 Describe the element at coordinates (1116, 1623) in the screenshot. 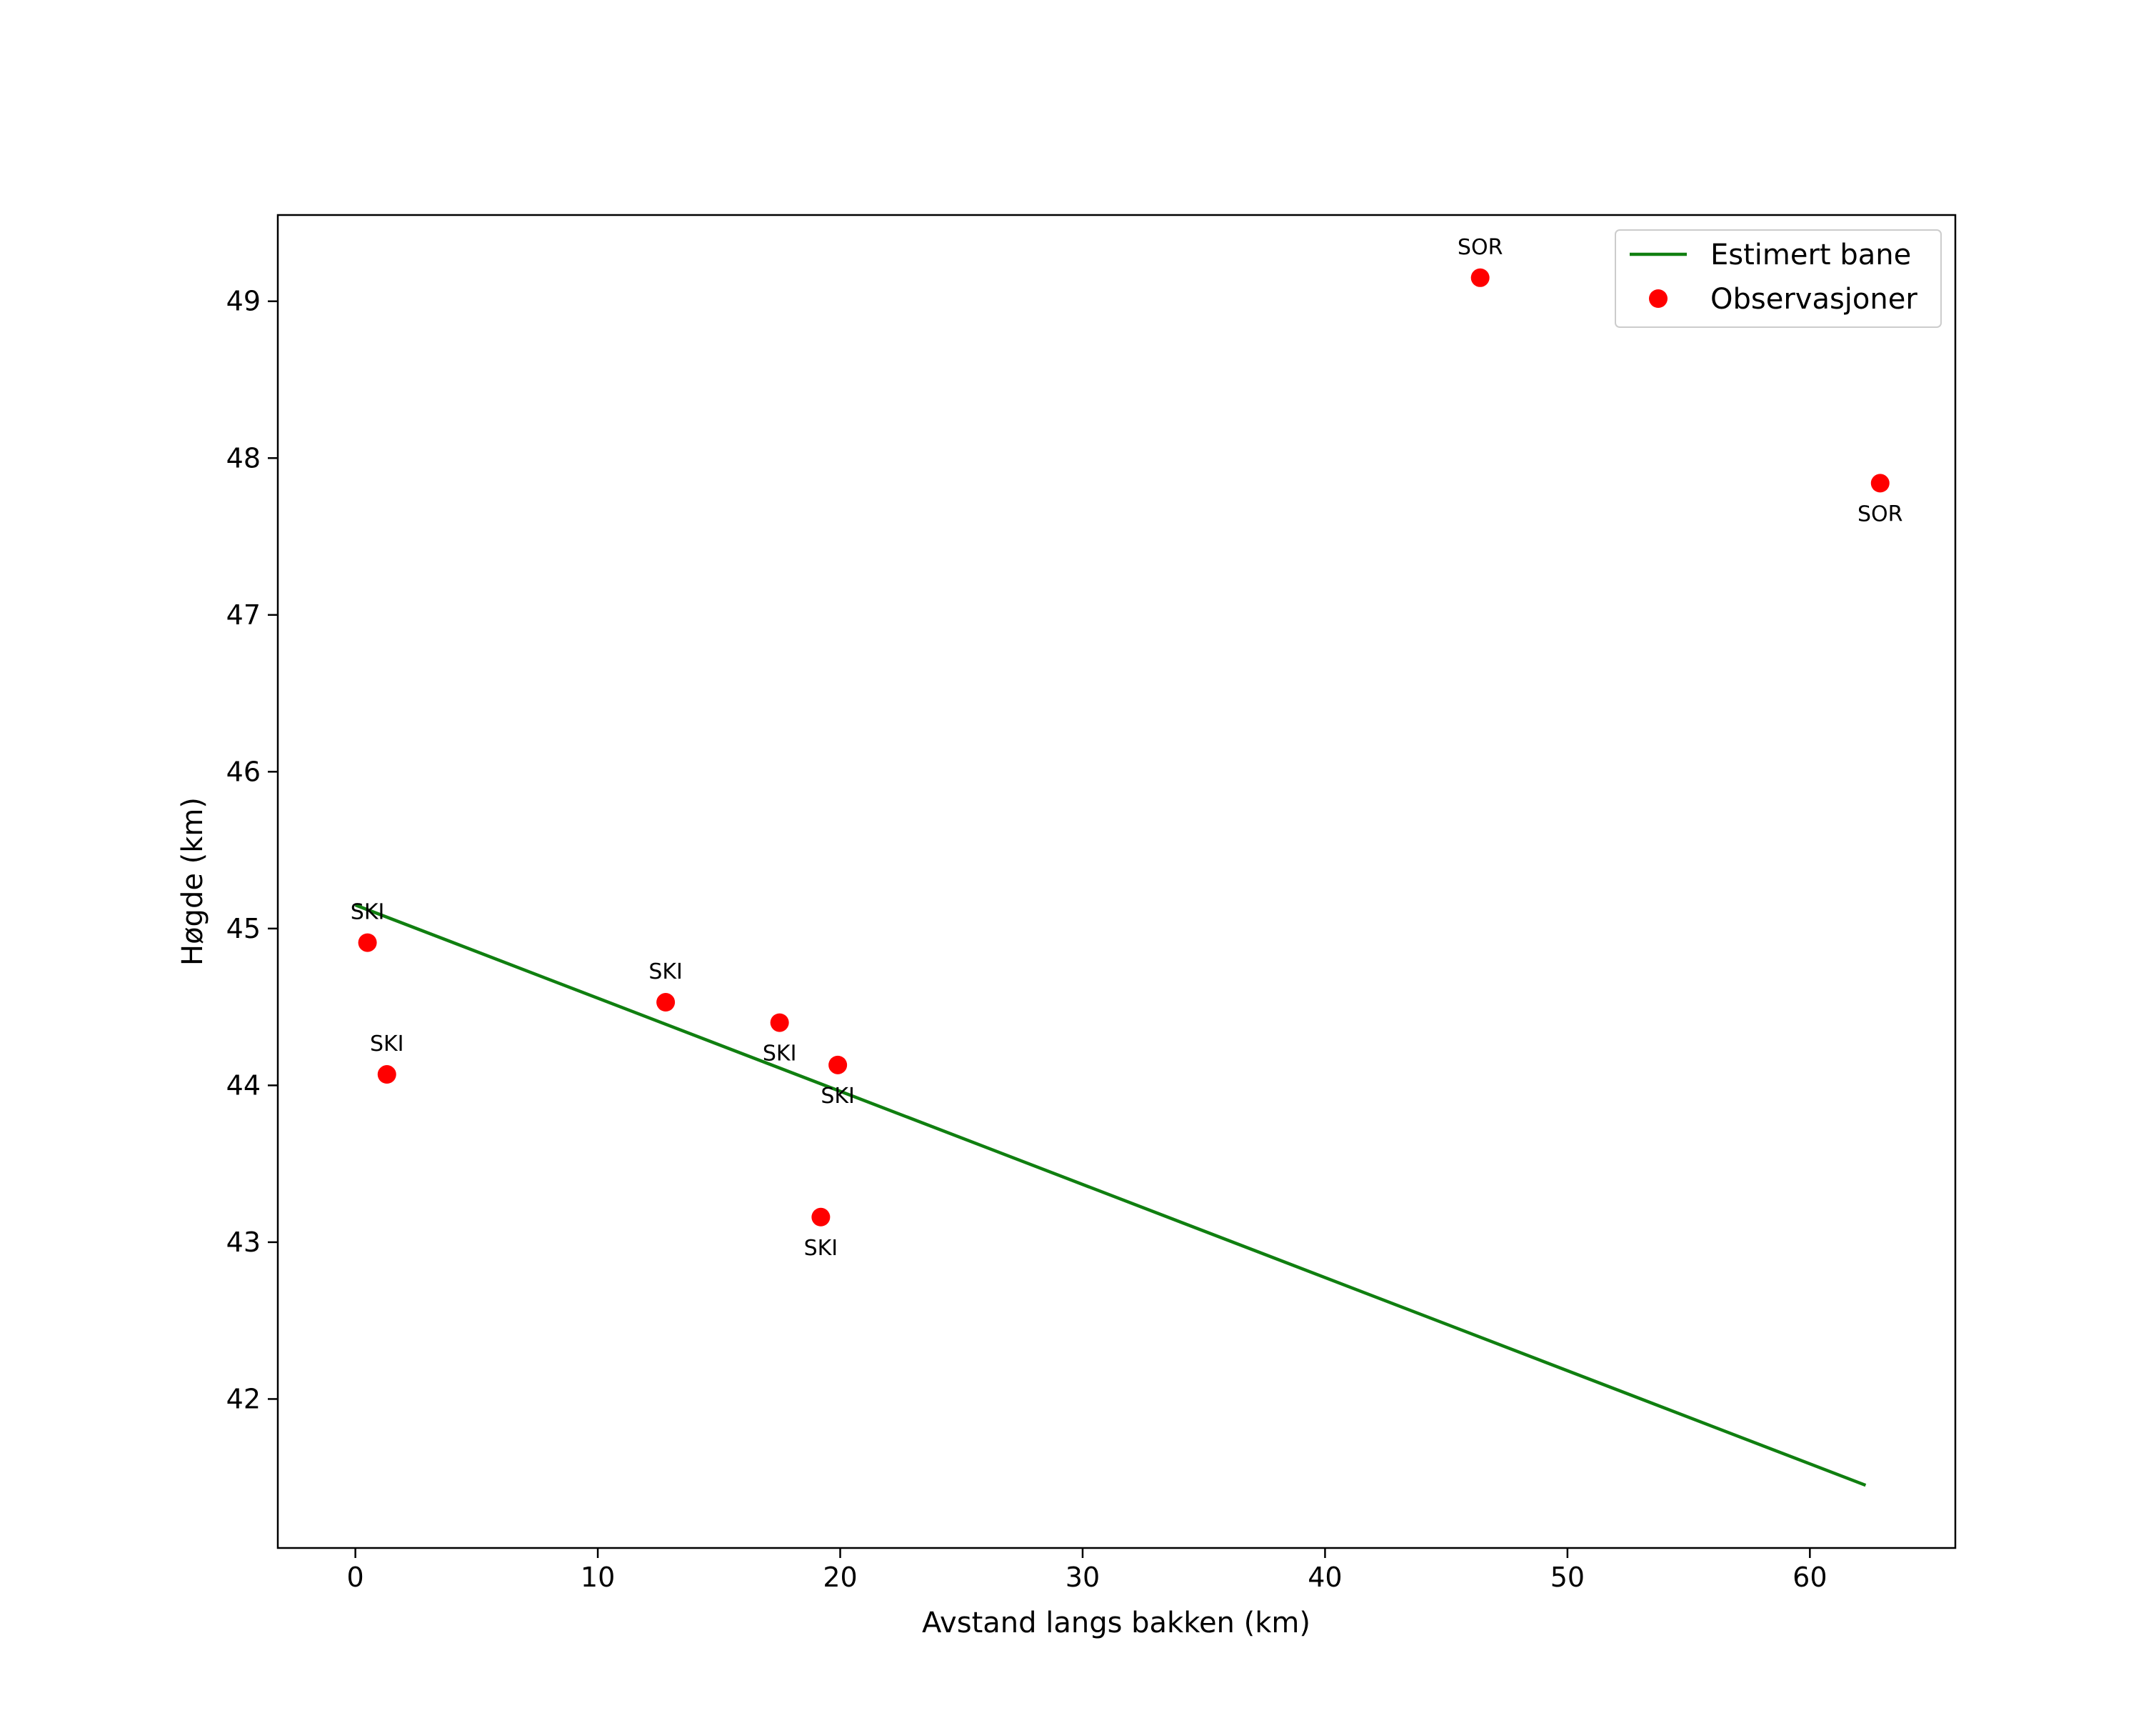

I see `x-axis-label: Avstand langs bakken (km)` at that location.